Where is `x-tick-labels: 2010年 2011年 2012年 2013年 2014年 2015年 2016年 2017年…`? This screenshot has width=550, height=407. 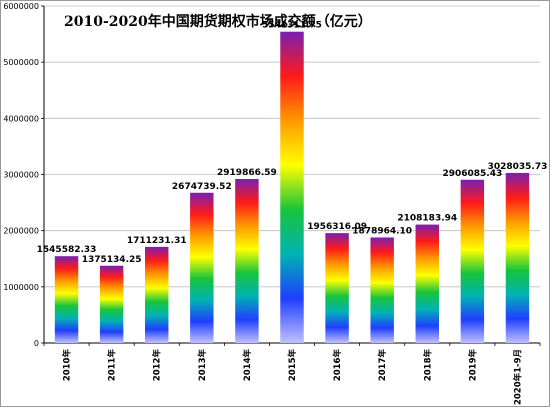 x-tick-labels: 2010年 2011年 2012年 2013年 2014年 2015年 2016年 2017年… is located at coordinates (293, 377).